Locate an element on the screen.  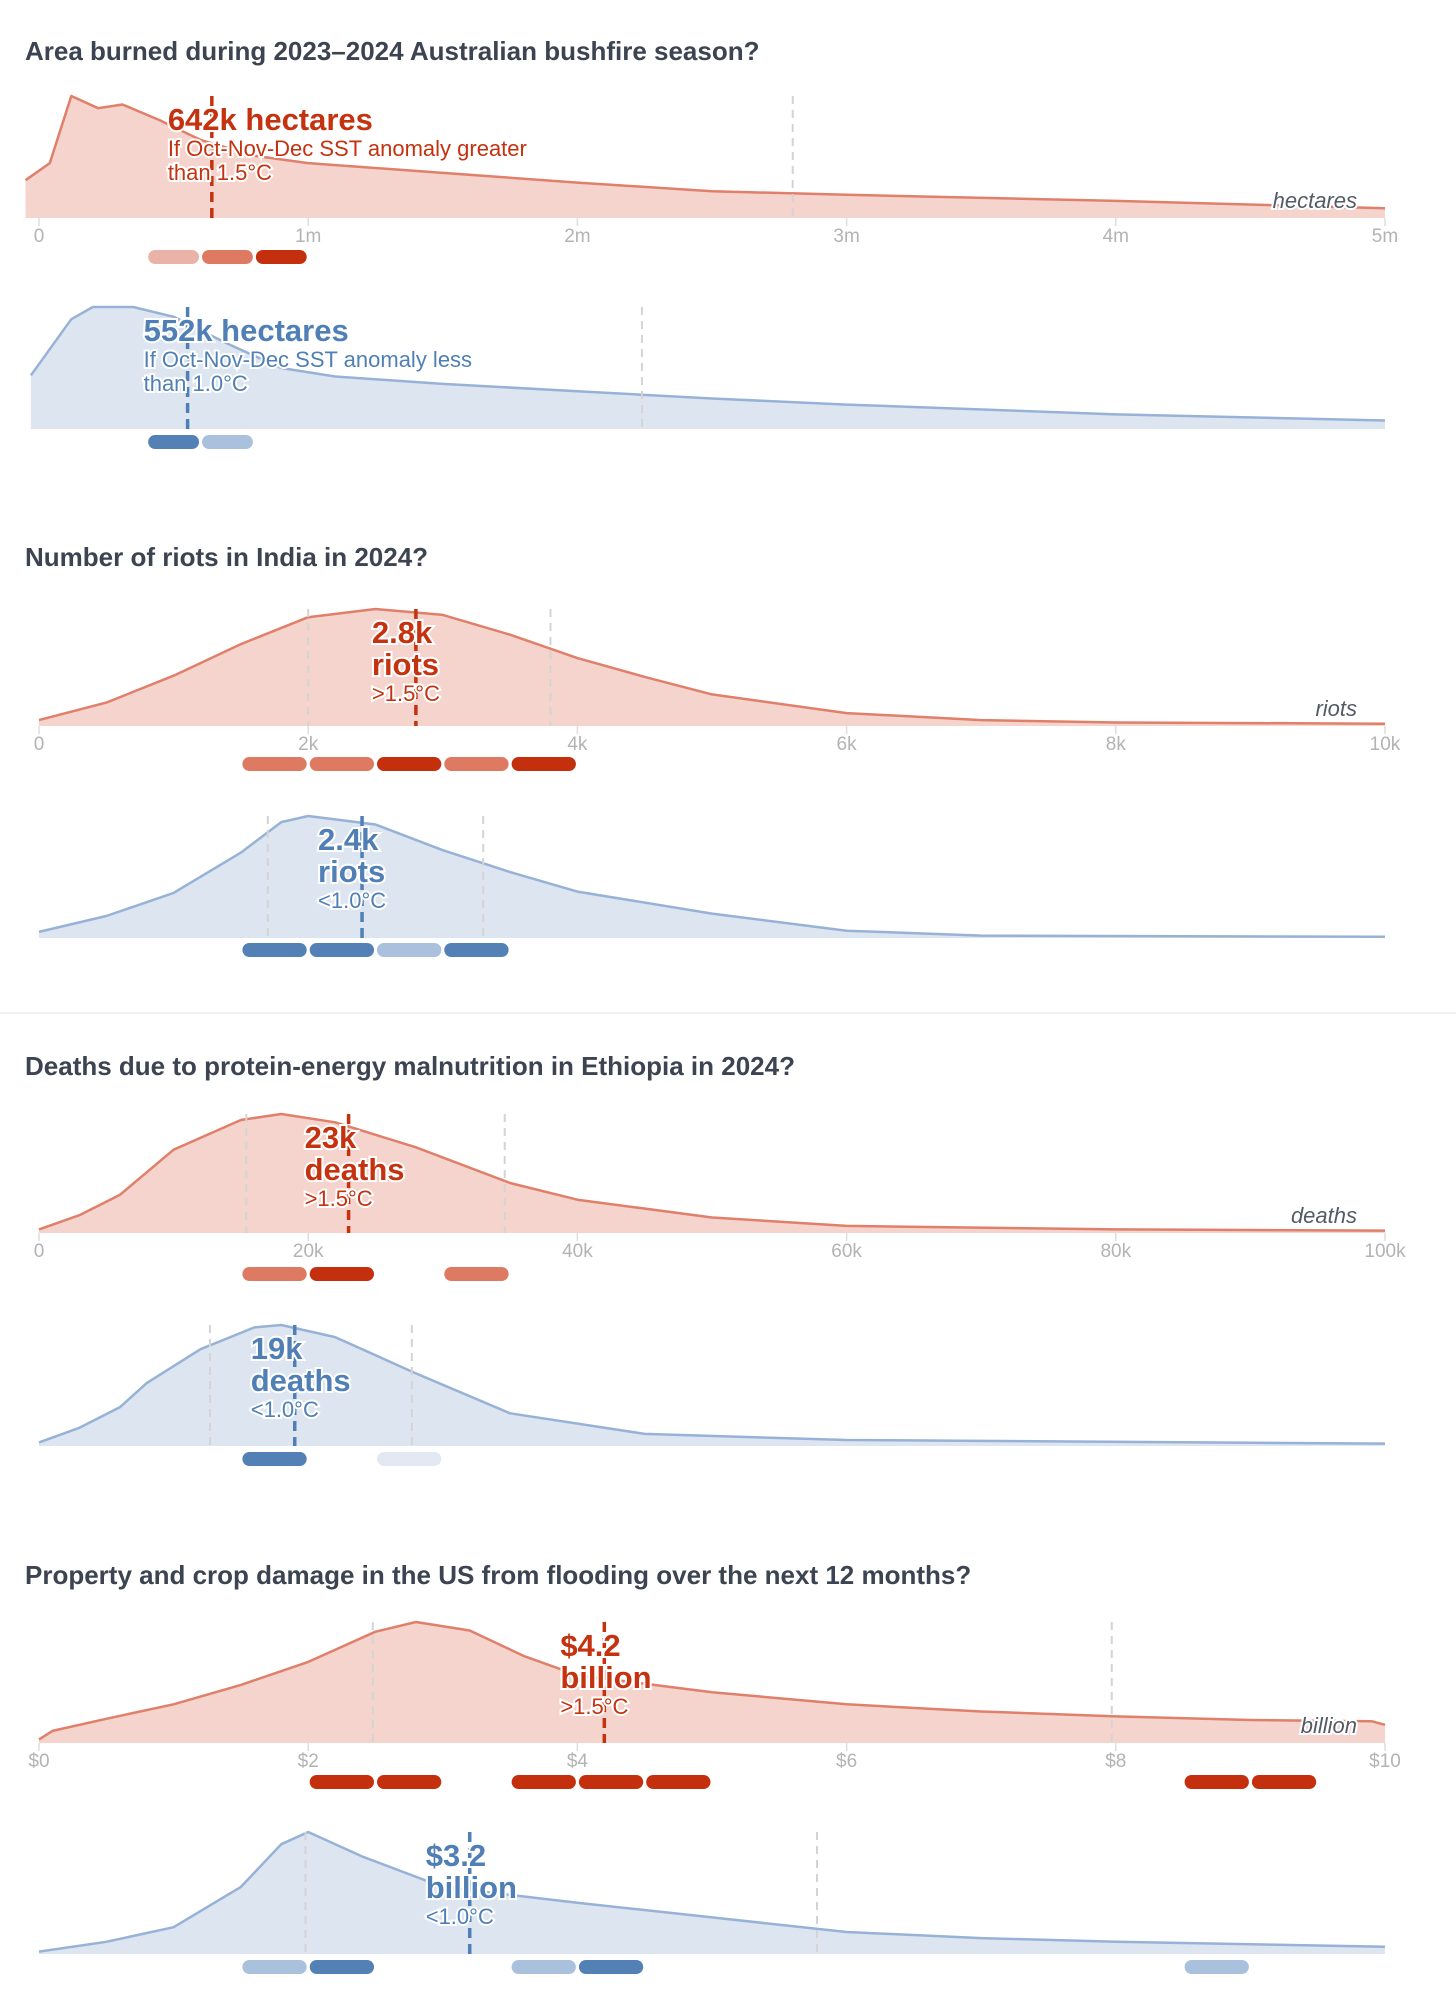
condition-label: than 1.0°C is located at coordinates (196, 383).